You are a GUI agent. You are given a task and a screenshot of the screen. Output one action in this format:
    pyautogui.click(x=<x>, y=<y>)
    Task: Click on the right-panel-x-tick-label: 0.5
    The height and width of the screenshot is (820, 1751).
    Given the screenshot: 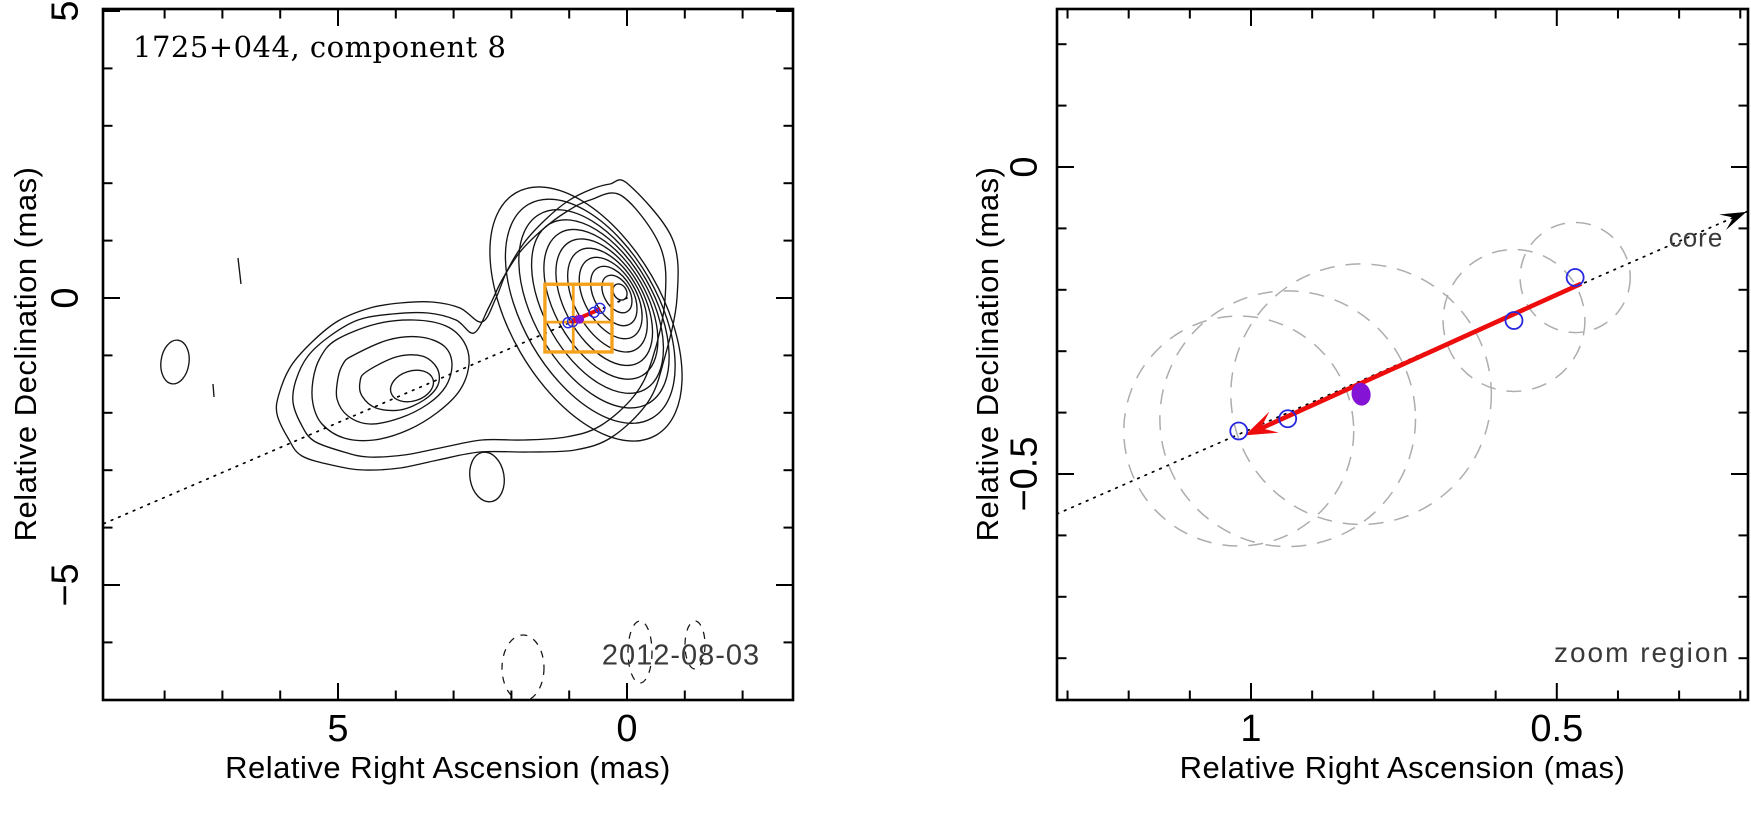 What is the action you would take?
    pyautogui.click(x=1557, y=729)
    